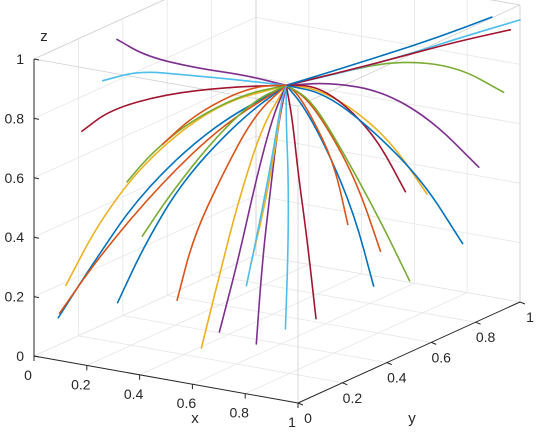 This screenshot has height=435, width=550. I want to click on z-tick-labels: 0 0.2 0.4 0.6 0.8 1, so click(15, 207).